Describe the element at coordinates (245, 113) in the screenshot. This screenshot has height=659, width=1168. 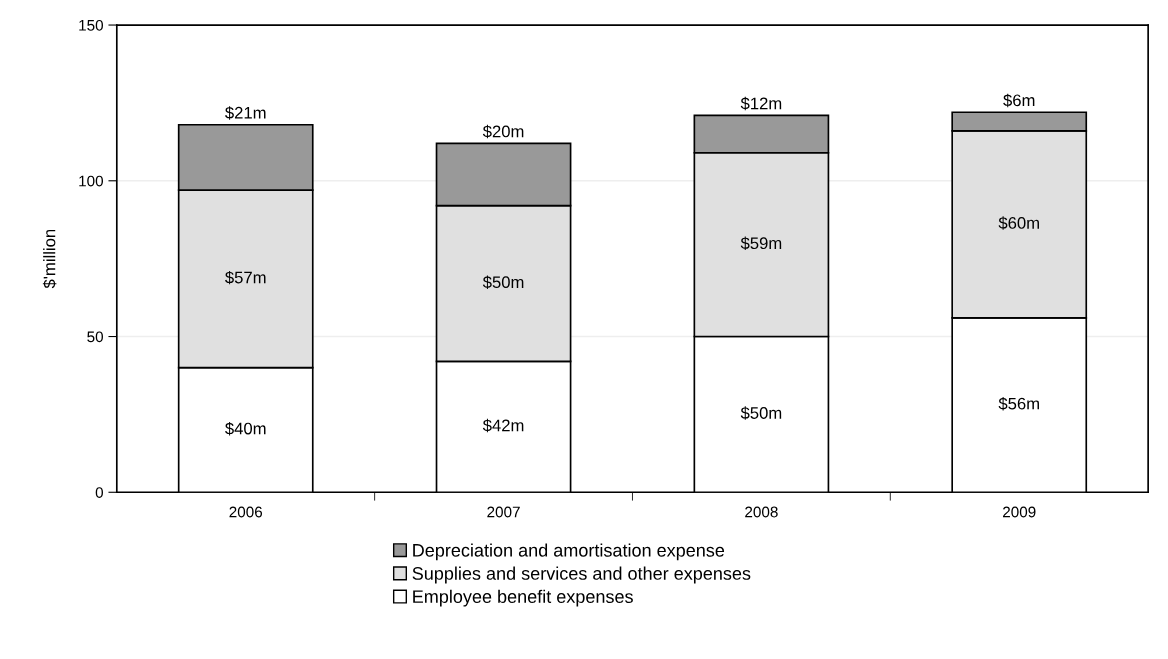
I see `data-label: $21m` at that location.